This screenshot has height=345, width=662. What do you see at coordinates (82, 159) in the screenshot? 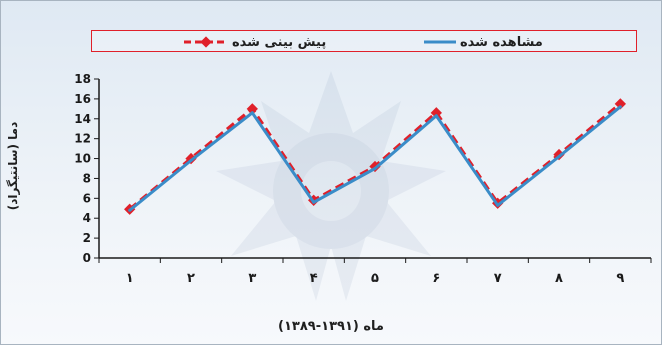
I see `y-tick-label: 10` at bounding box center [82, 159].